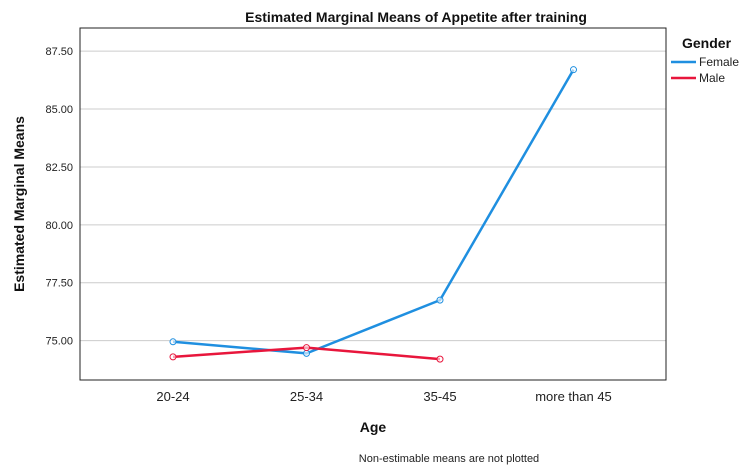  Describe the element at coordinates (712, 78) in the screenshot. I see `legend-label: Male` at that location.